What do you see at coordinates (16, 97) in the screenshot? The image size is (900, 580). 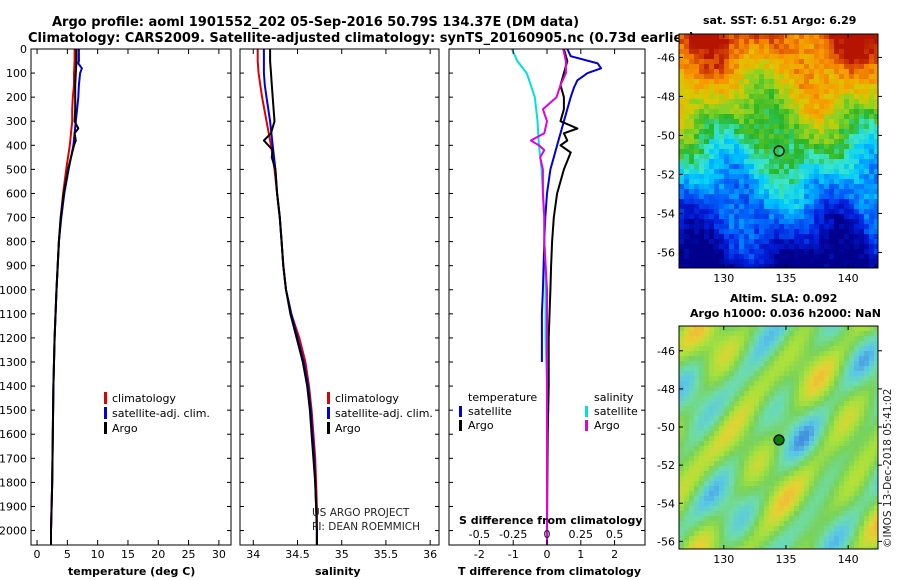 I see `depth-tick-label: 200` at bounding box center [16, 97].